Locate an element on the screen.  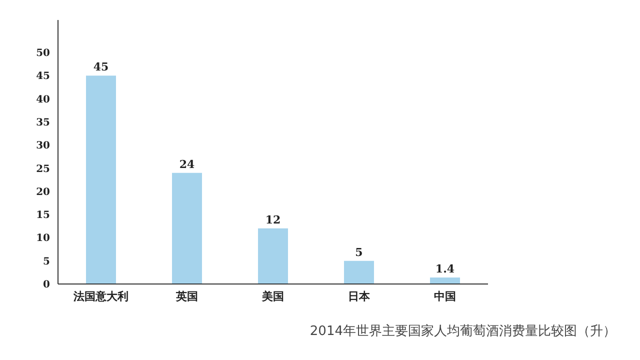
x-tick-label: 美国 is located at coordinates (272, 296).